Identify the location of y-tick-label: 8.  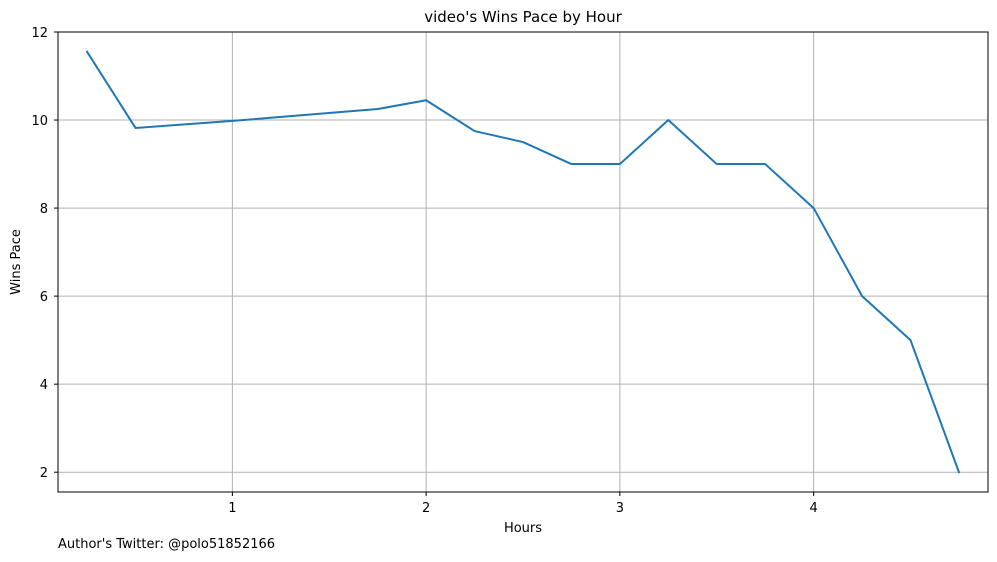
(44, 209).